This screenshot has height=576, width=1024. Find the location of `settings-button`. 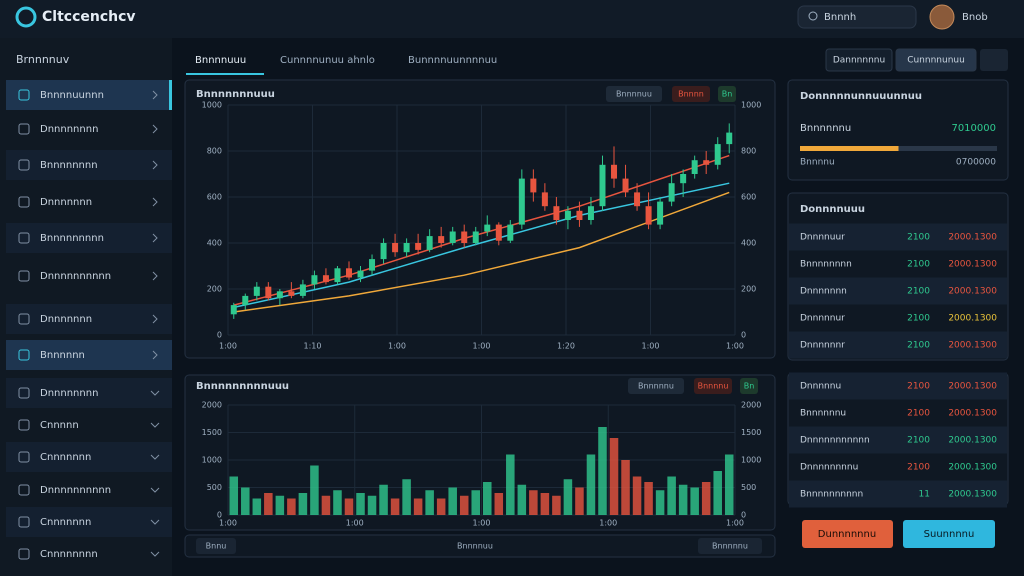

settings-button is located at coordinates (994, 60).